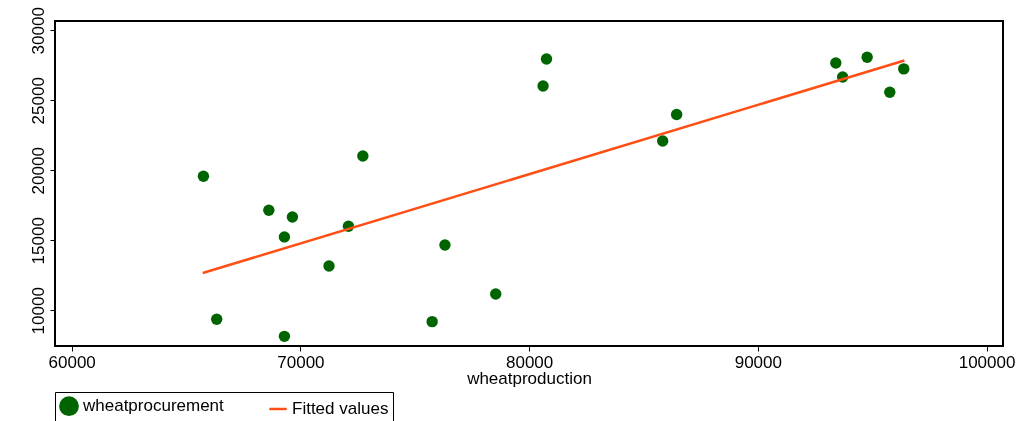 This screenshot has height=421, width=1036. I want to click on x-tick-label: 90000, so click(758, 362).